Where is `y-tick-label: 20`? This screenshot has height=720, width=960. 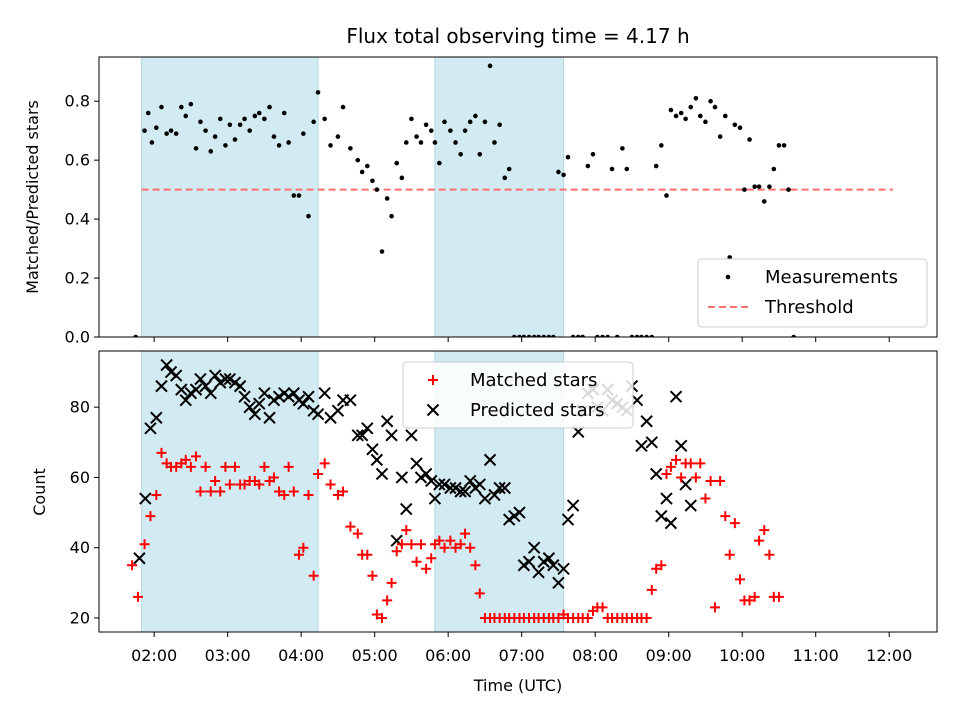
y-tick-label: 20 is located at coordinates (80, 617).